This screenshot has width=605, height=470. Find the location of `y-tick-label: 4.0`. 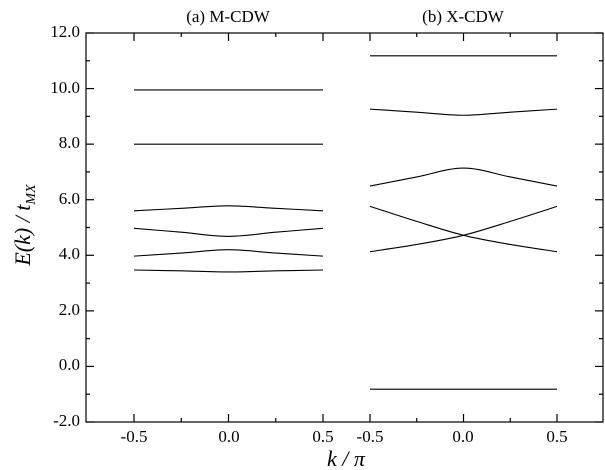

y-tick-label: 4.0 is located at coordinates (69, 253).